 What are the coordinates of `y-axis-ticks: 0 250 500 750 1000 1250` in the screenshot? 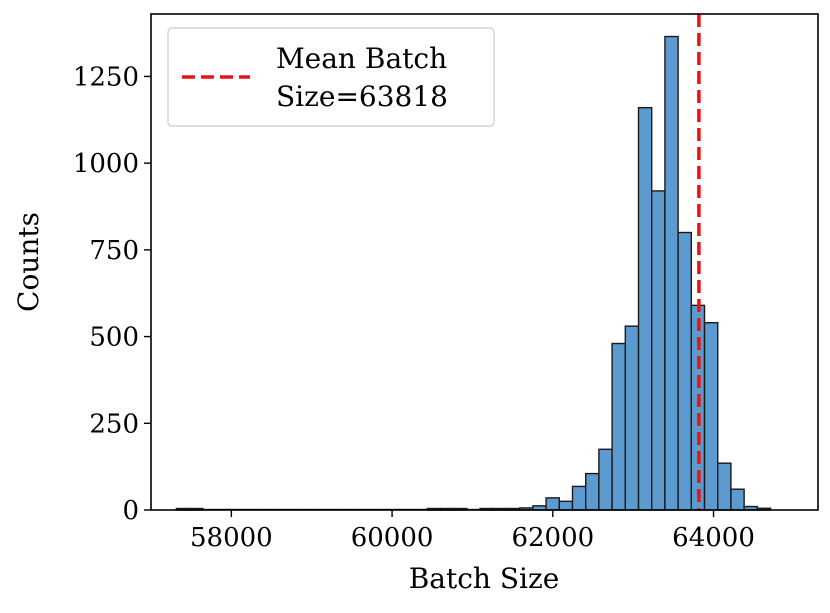 It's located at (112, 294).